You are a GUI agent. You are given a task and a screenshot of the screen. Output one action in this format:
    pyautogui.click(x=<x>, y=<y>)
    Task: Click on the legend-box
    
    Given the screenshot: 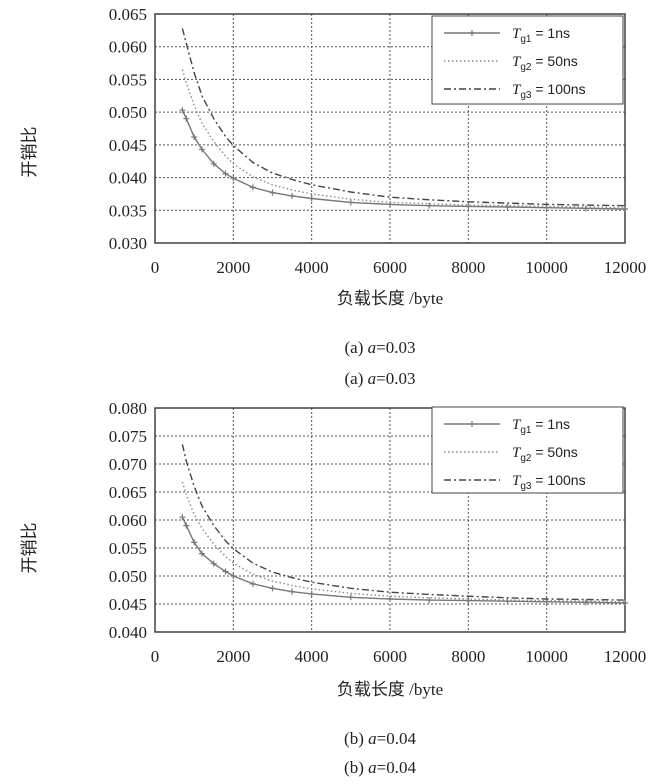 What is the action you would take?
    pyautogui.click(x=527, y=450)
    